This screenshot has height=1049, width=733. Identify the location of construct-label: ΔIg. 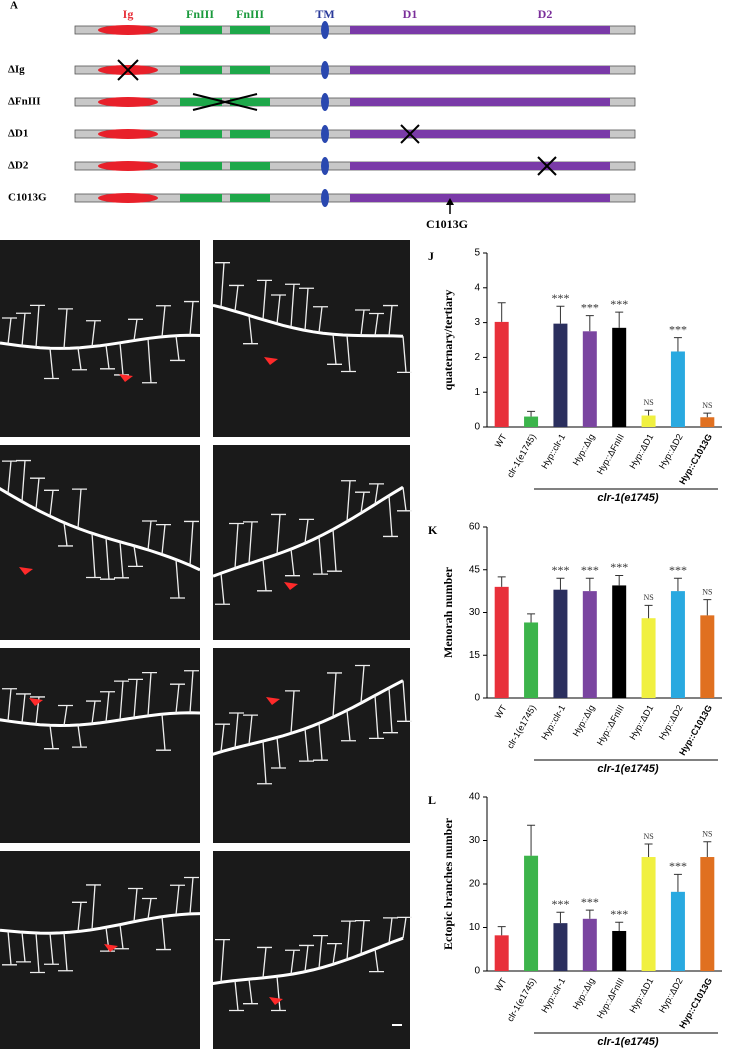
(16, 70).